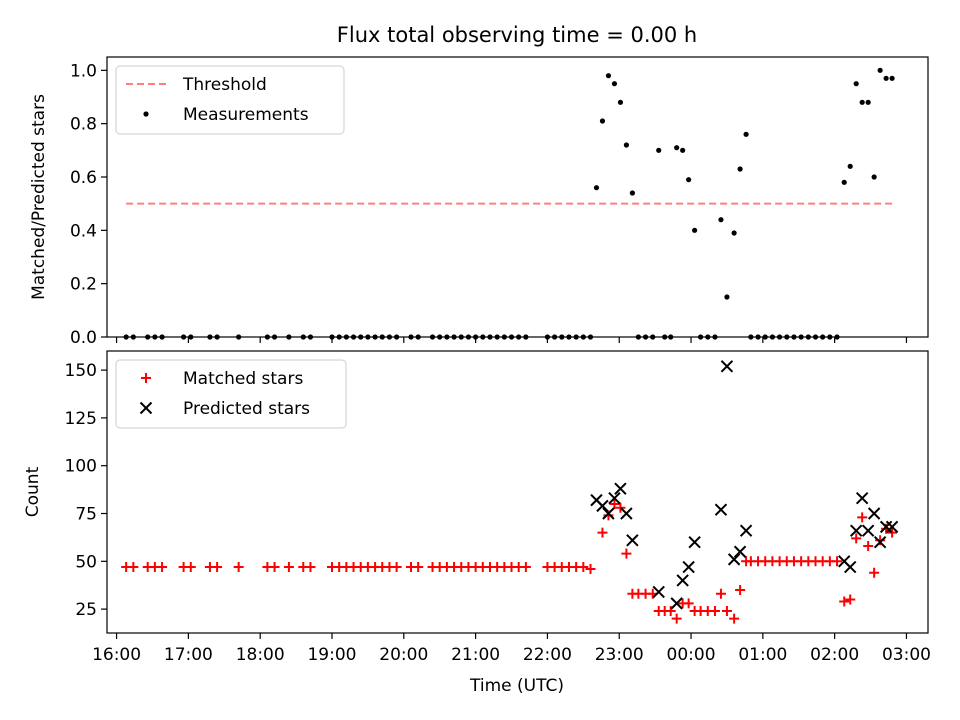 The height and width of the screenshot is (720, 960). I want to click on top-legend: Threshold Measurements, so click(230, 100).